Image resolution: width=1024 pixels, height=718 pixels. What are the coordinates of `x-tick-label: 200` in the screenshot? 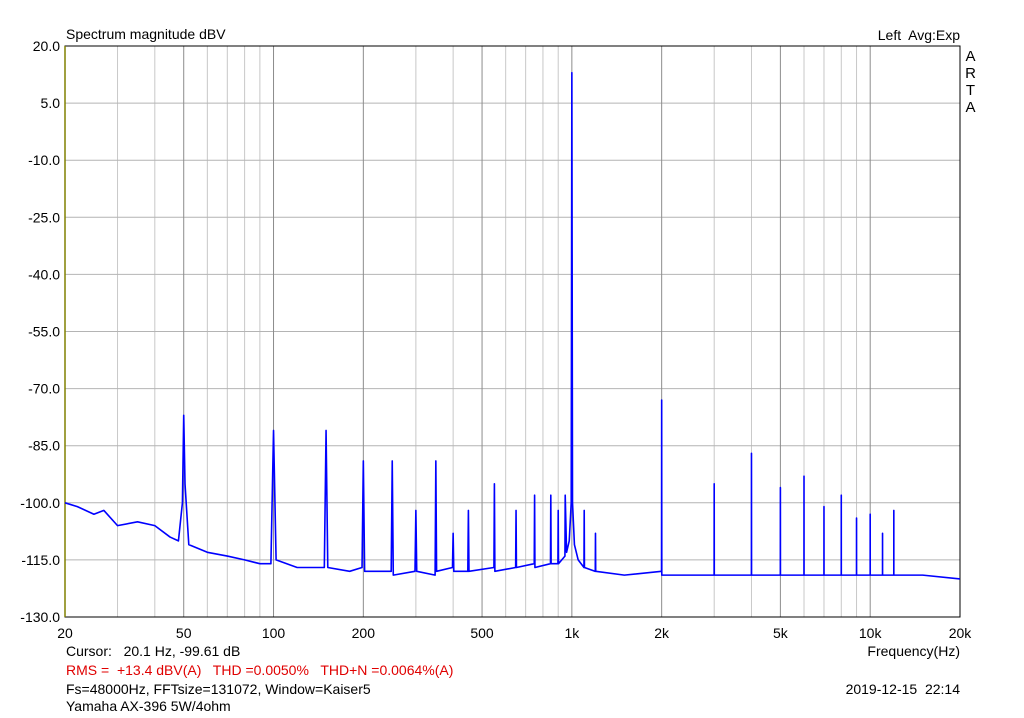 It's located at (364, 633).